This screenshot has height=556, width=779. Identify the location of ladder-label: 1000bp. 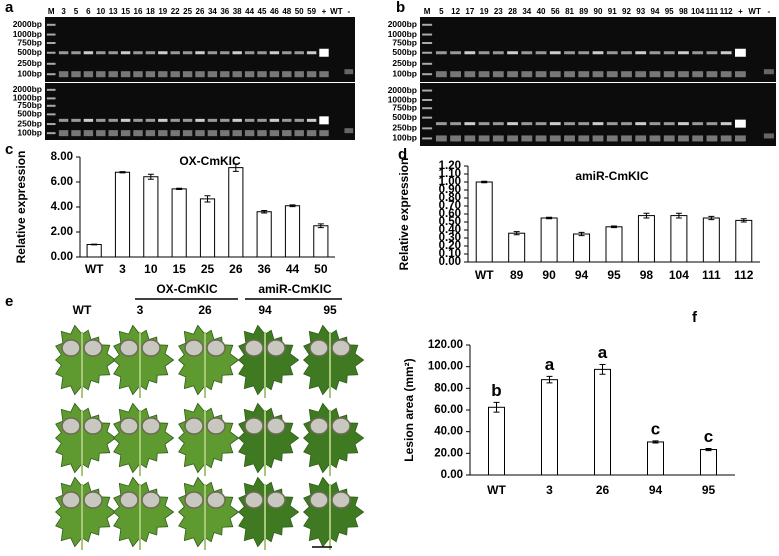
(27, 34).